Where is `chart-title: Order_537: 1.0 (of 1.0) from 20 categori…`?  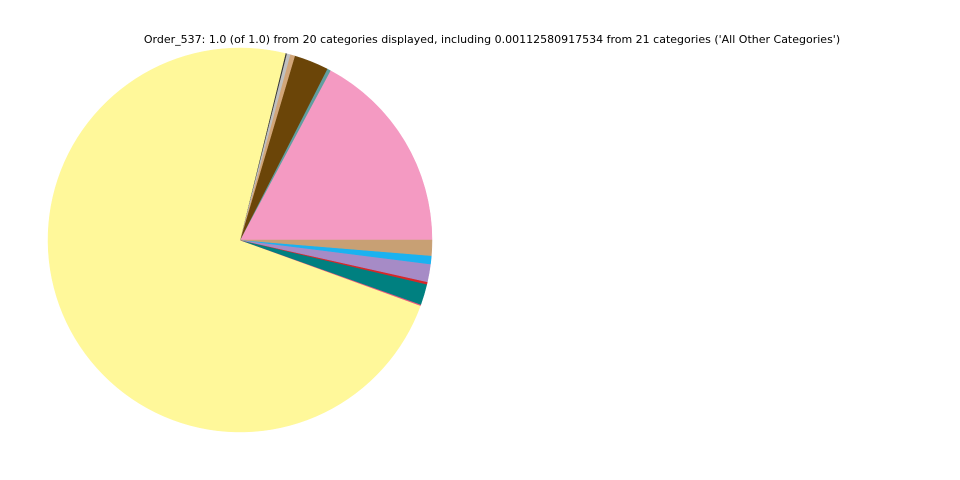
chart-title: Order_537: 1.0 (of 1.0) from 20 categori… is located at coordinates (492, 39).